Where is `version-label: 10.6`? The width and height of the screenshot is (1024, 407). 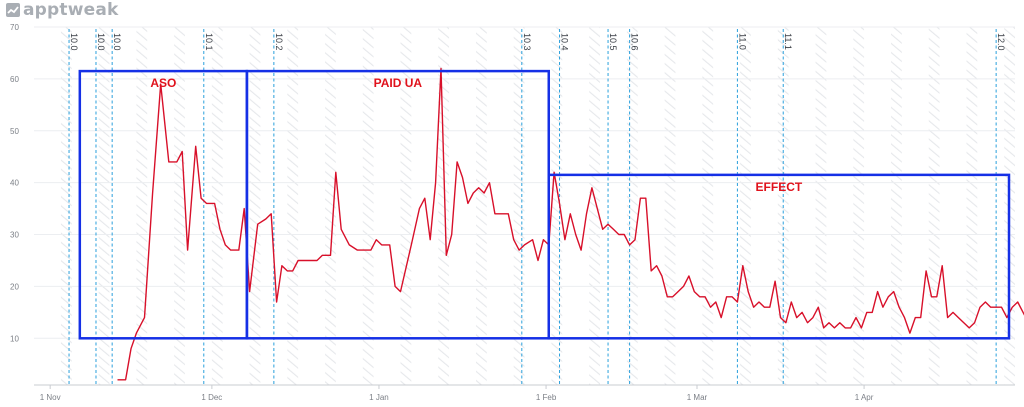
version-label: 10.6 is located at coordinates (635, 42).